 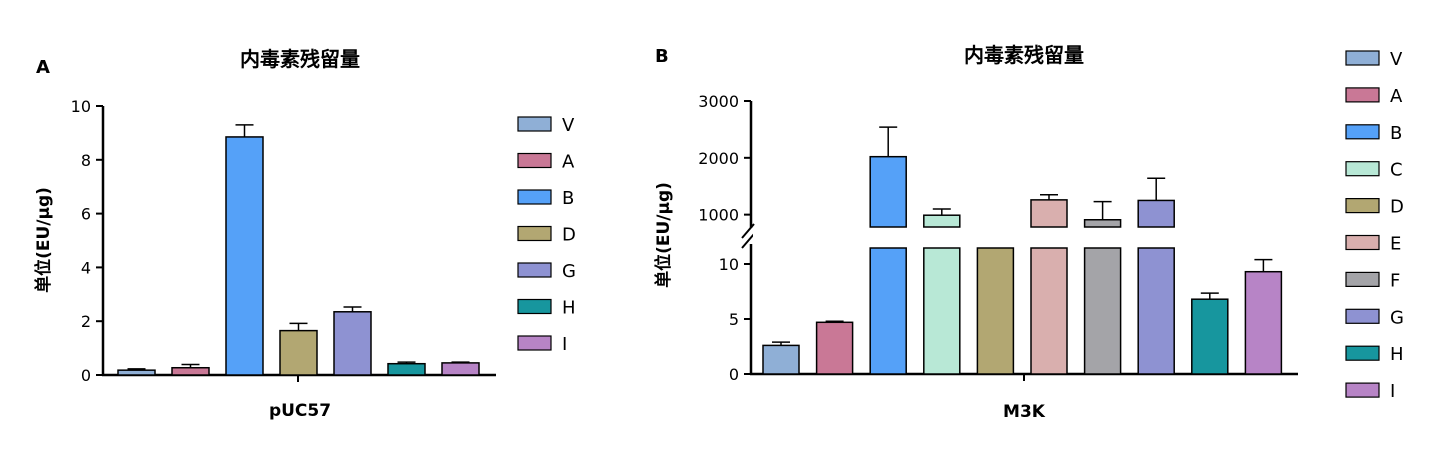 I want to click on y-tick-label: 6, so click(x=86, y=214).